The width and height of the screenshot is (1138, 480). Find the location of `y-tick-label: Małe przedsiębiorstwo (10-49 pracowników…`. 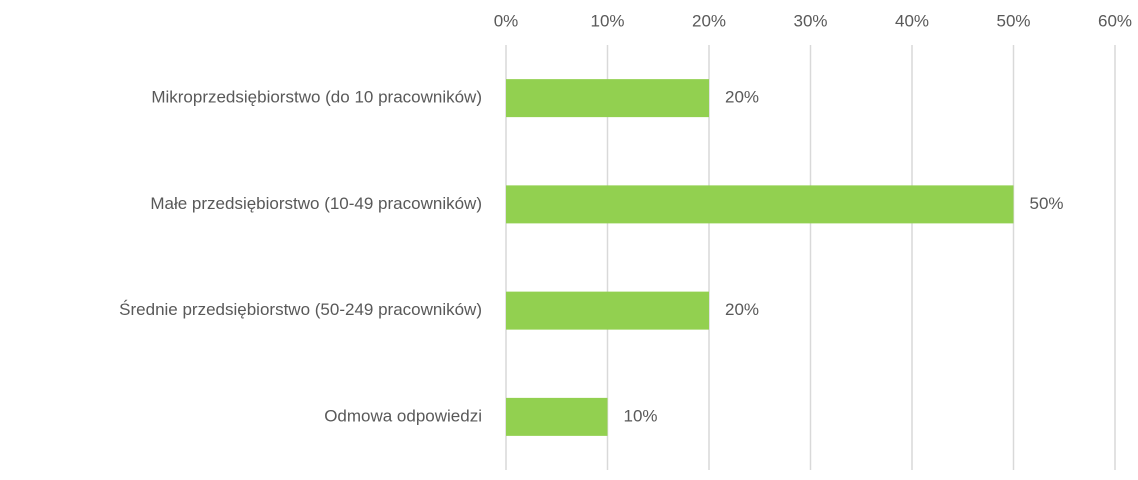

y-tick-label: Małe przedsiębiorstwo (10-49 pracowników… is located at coordinates (316, 203).